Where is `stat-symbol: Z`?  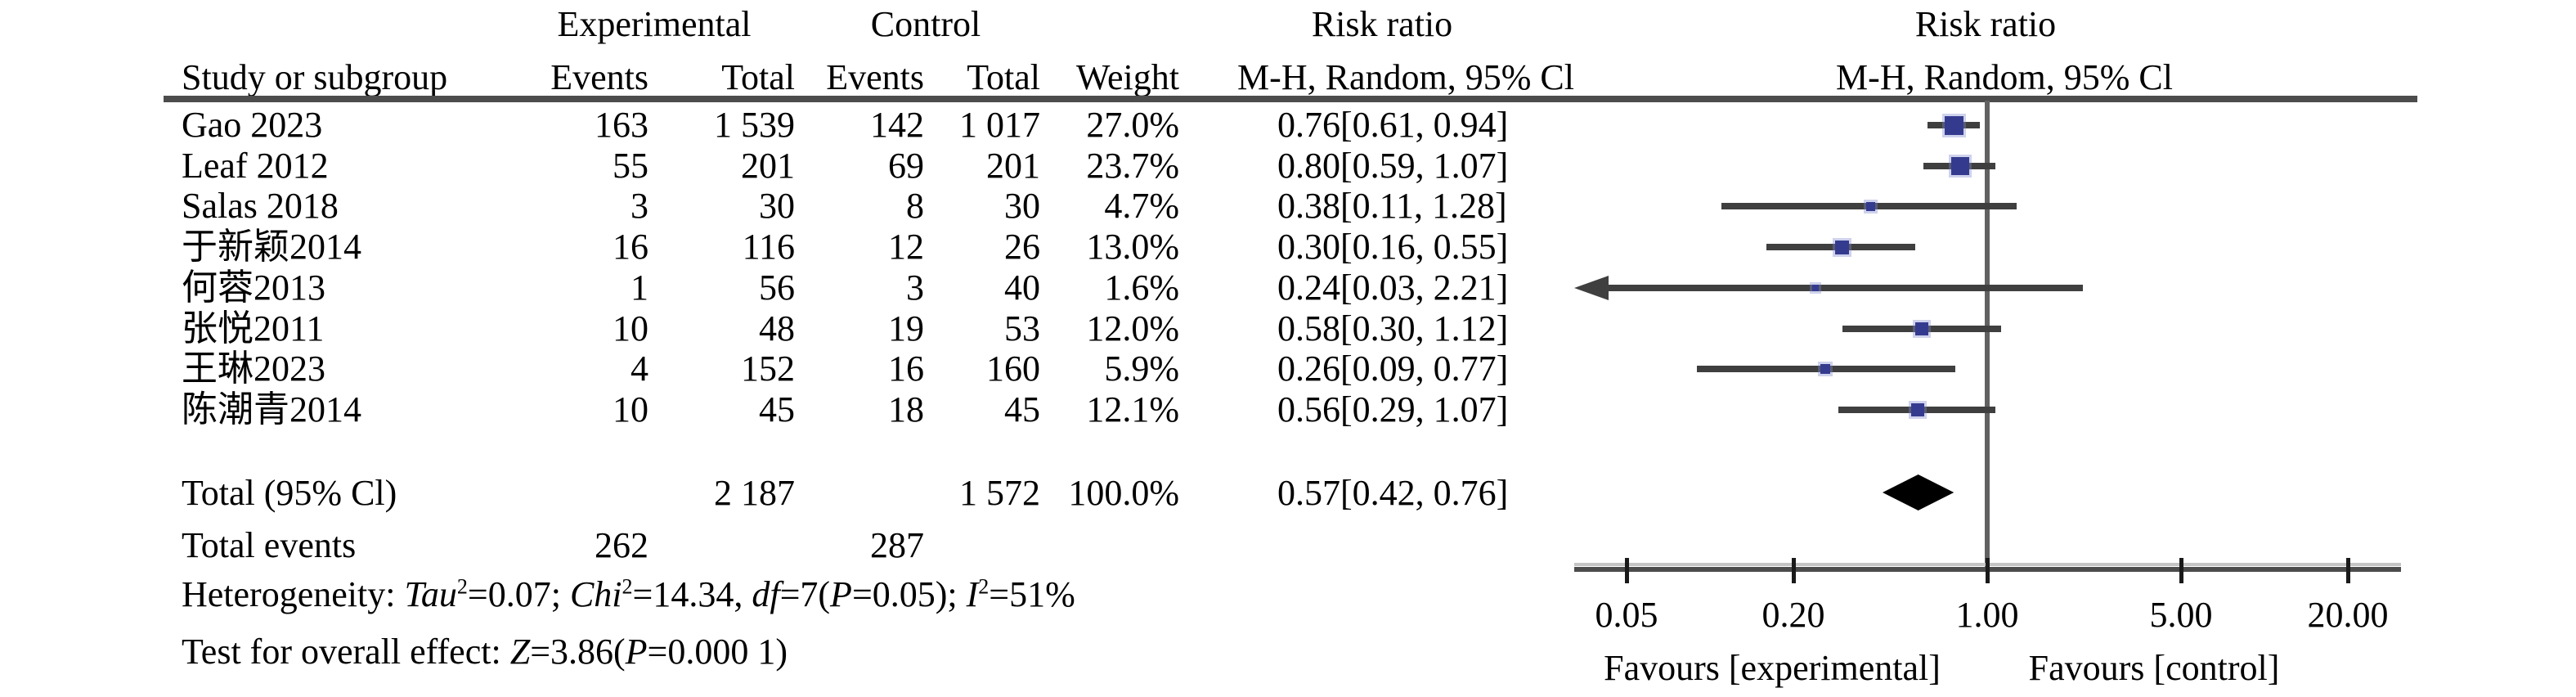
stat-symbol: Z is located at coordinates (520, 652).